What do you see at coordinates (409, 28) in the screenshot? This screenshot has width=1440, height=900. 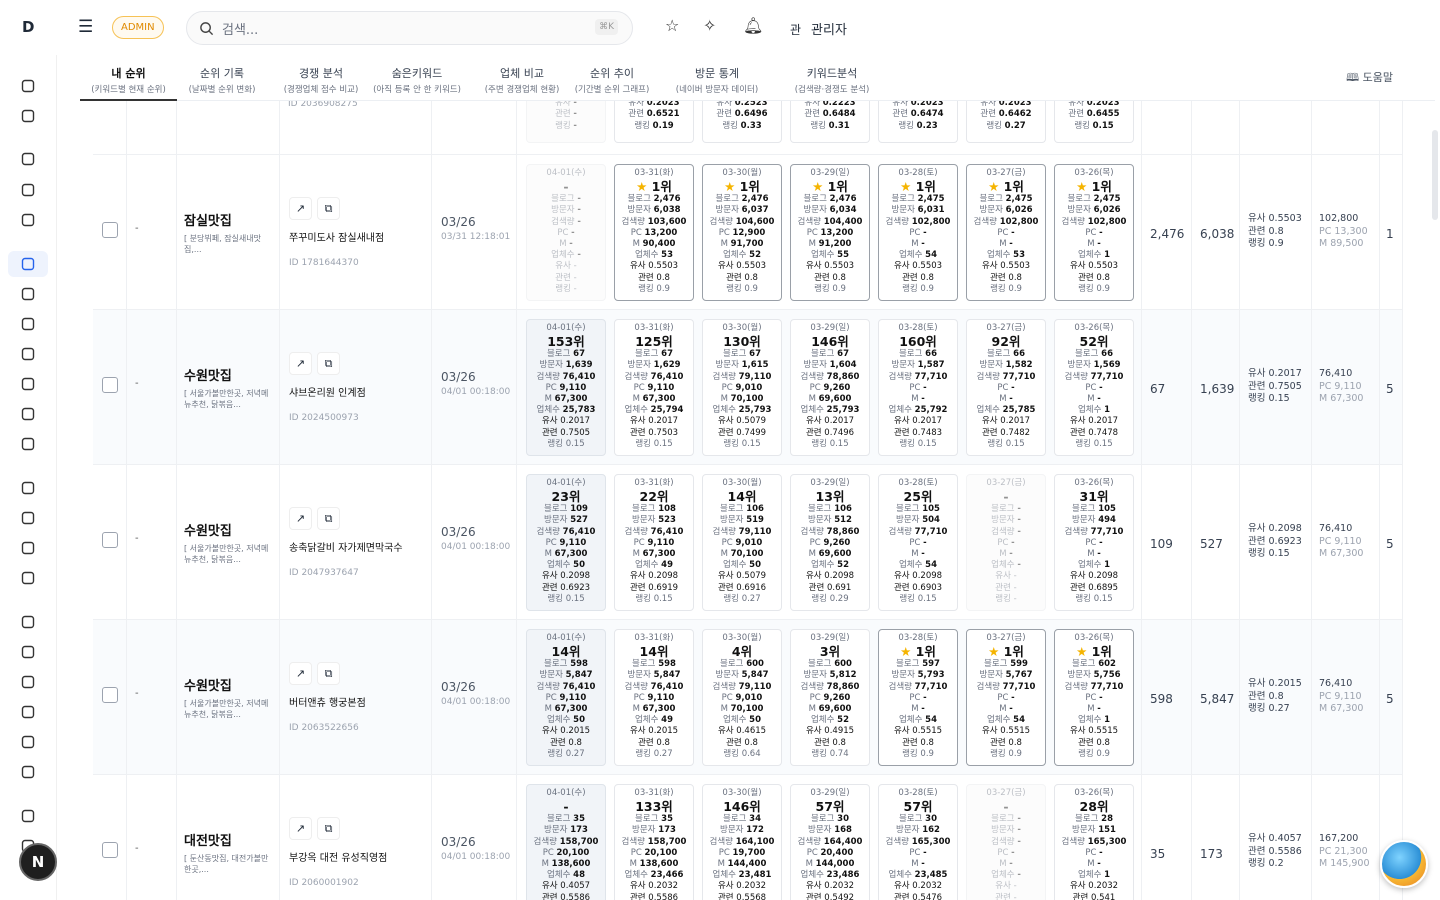 I see `search-input: 검색... ⌘K` at bounding box center [409, 28].